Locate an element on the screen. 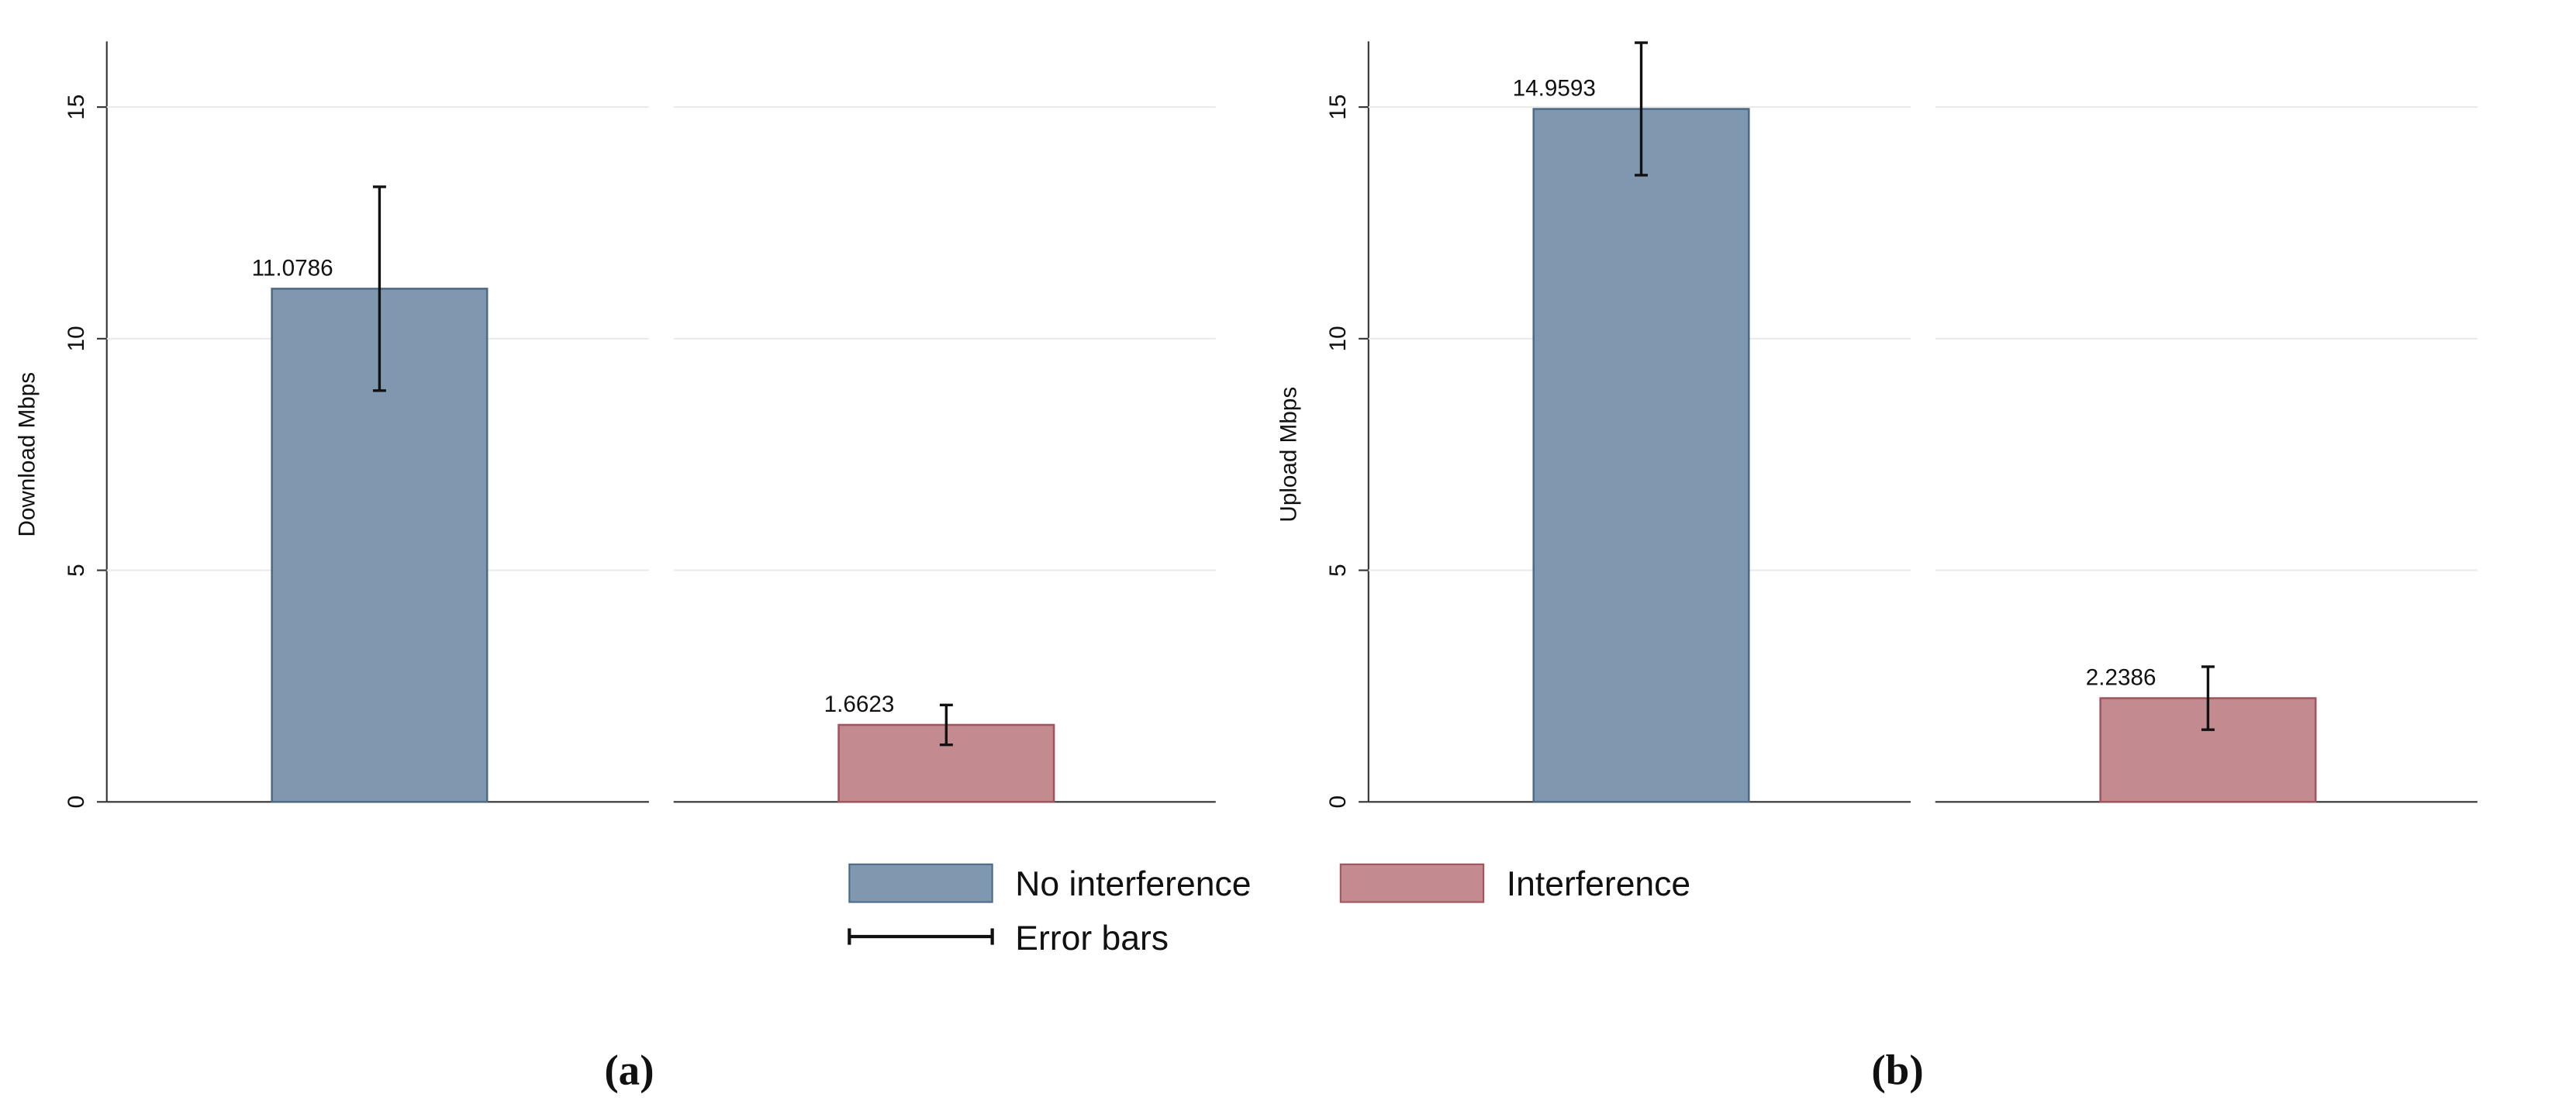  y-axis-label: Upload Mbps is located at coordinates (1289, 455).